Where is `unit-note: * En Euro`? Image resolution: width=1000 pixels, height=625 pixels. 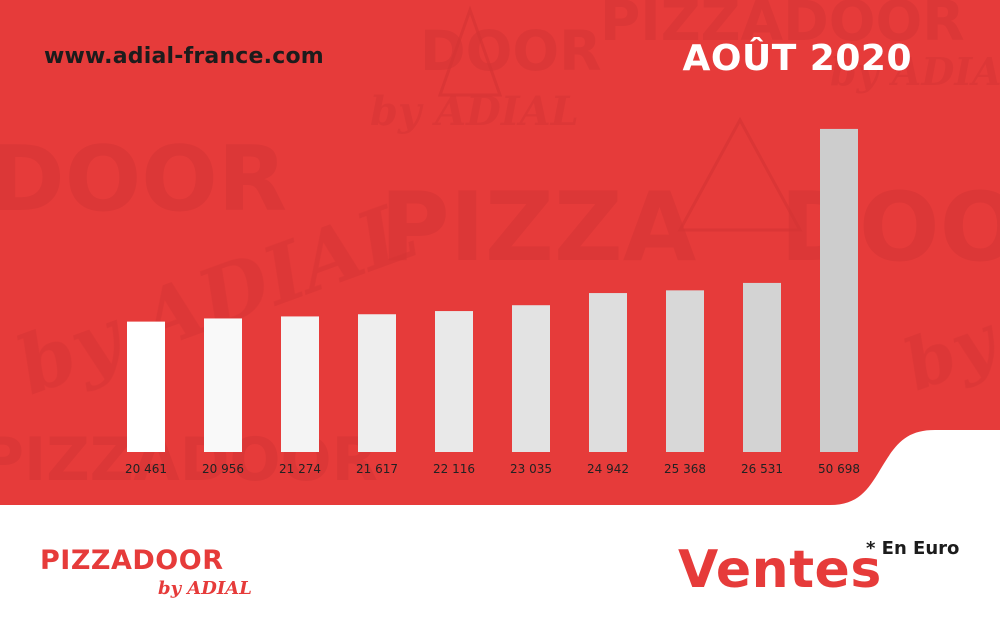 unit-note: * En Euro is located at coordinates (913, 548).